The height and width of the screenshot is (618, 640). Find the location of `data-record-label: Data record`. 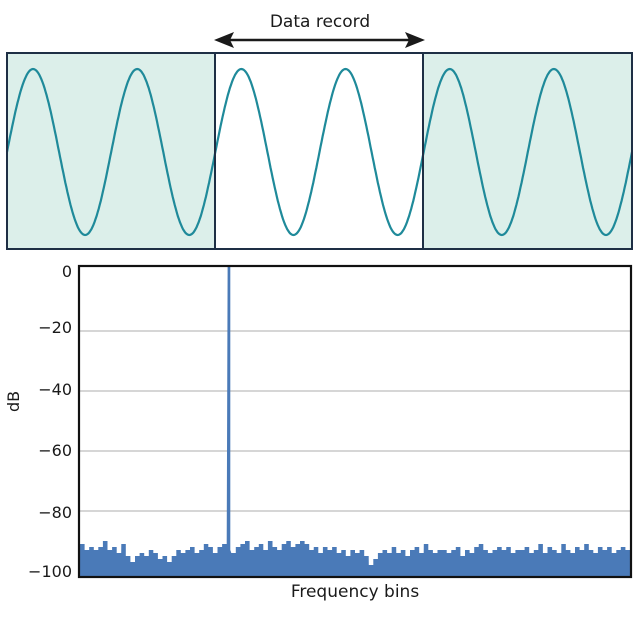

data-record-label: Data record is located at coordinates (320, 22).